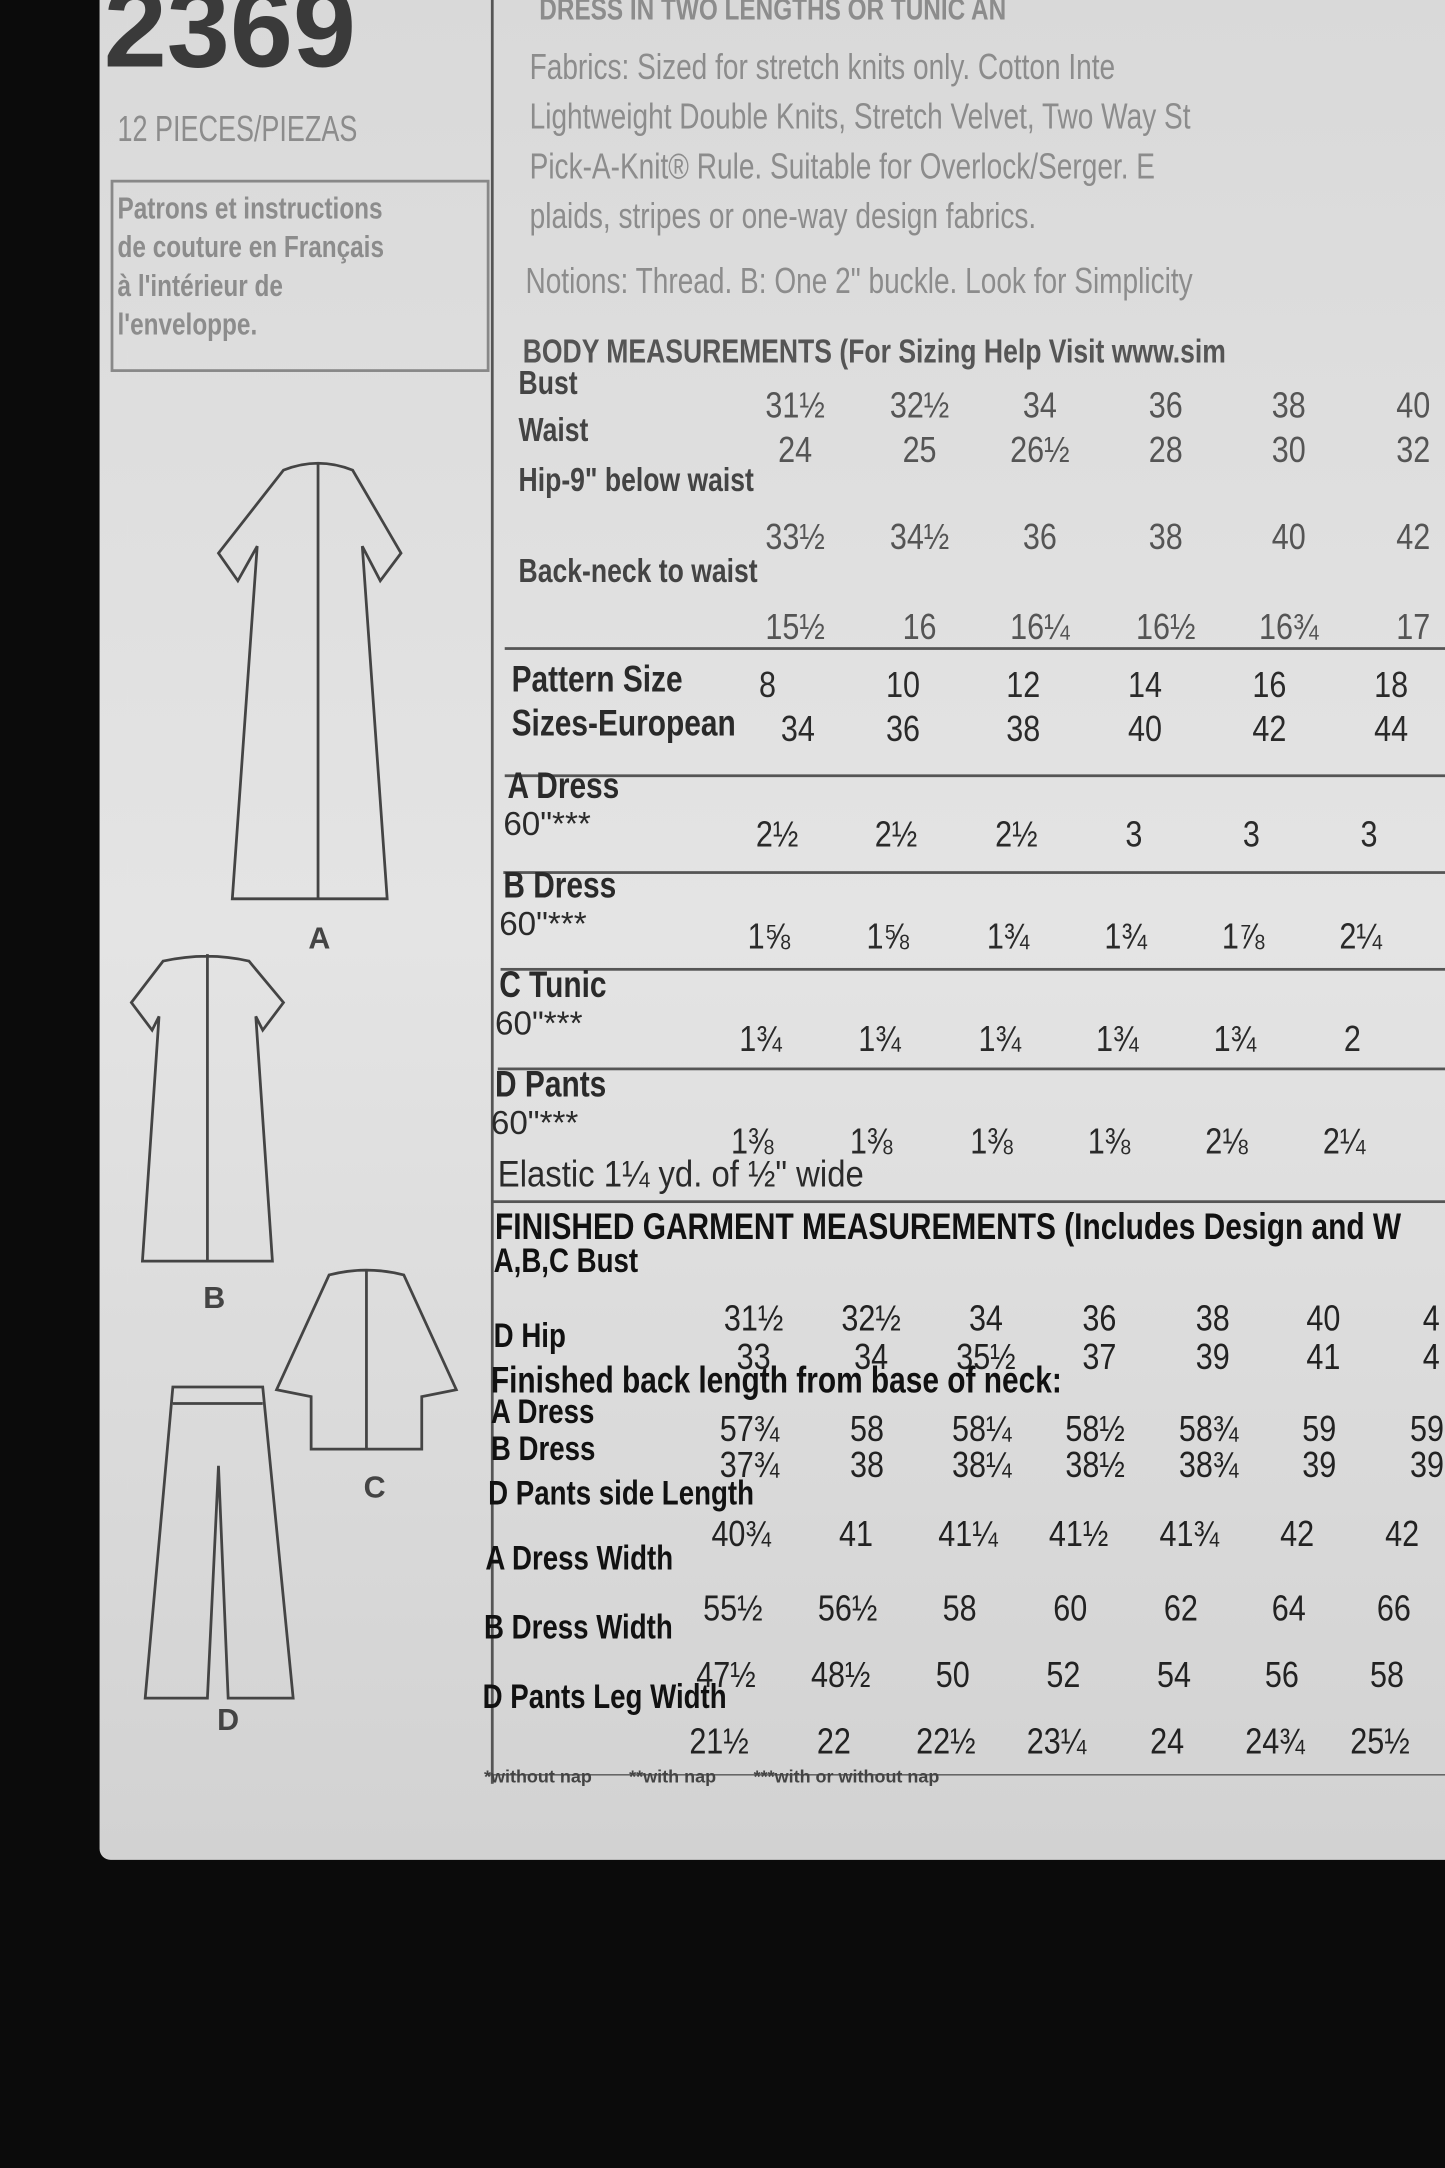 The image size is (1445, 2168). I want to click on row-label: C Tunic, so click(553, 984).